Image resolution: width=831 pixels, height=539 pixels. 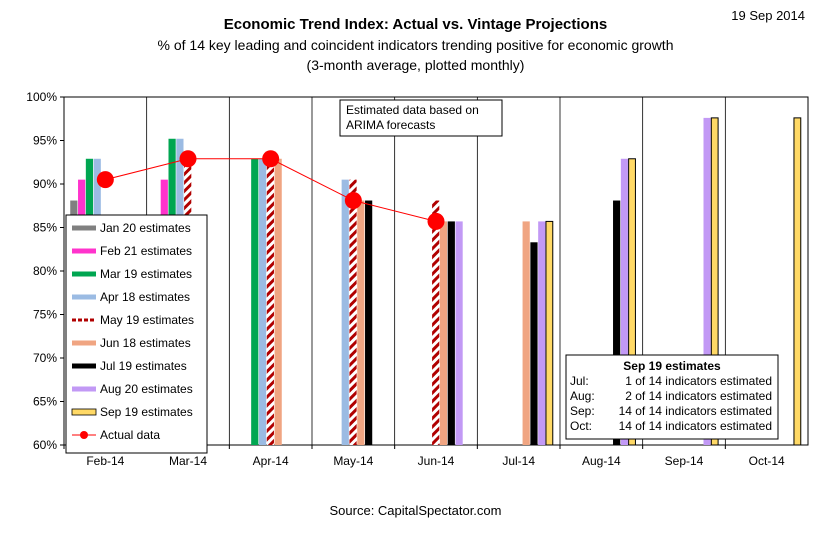 I want to click on legend-label: Apr 18 estimates, so click(x=145, y=297).